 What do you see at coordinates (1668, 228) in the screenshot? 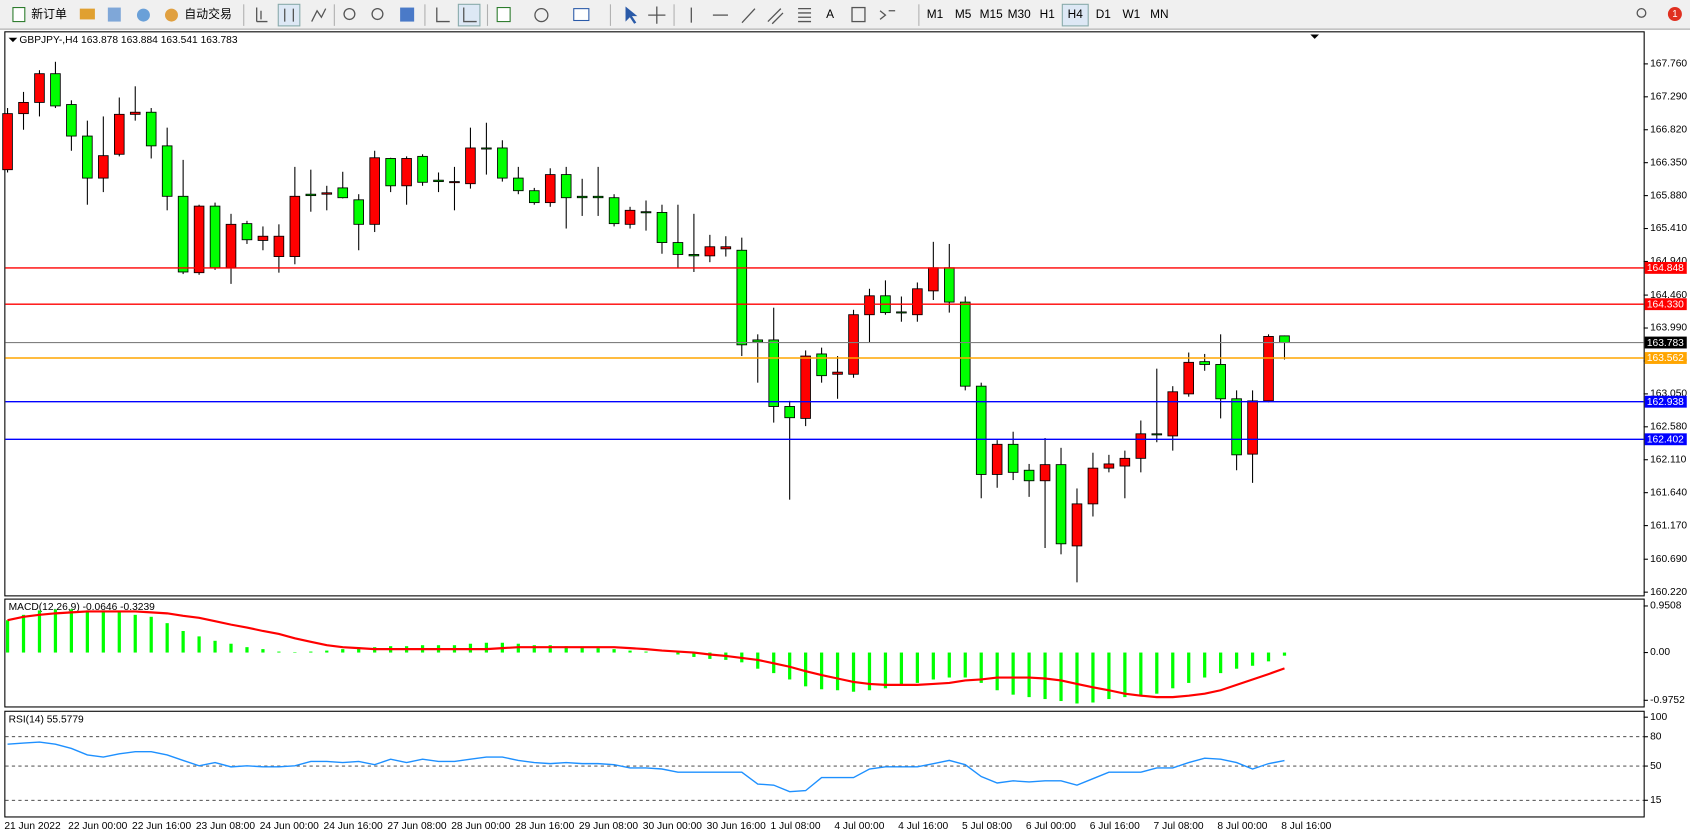
I see `y-tick-label: 165.410` at bounding box center [1668, 228].